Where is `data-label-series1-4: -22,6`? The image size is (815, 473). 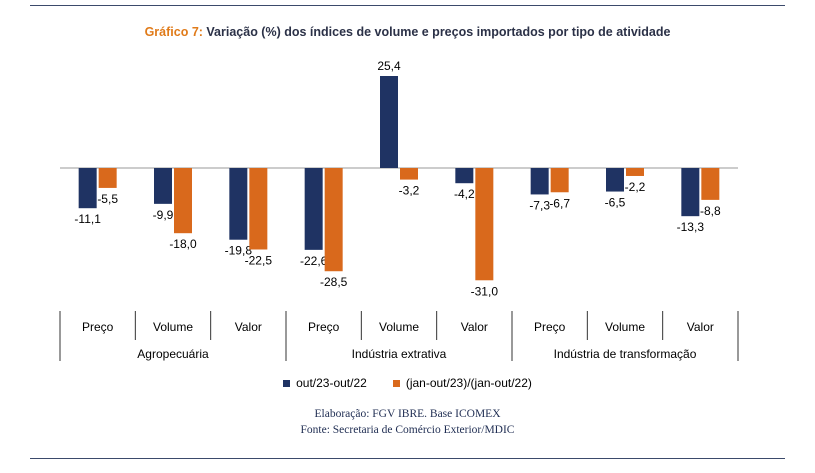 data-label-series1-4: -22,6 is located at coordinates (314, 261).